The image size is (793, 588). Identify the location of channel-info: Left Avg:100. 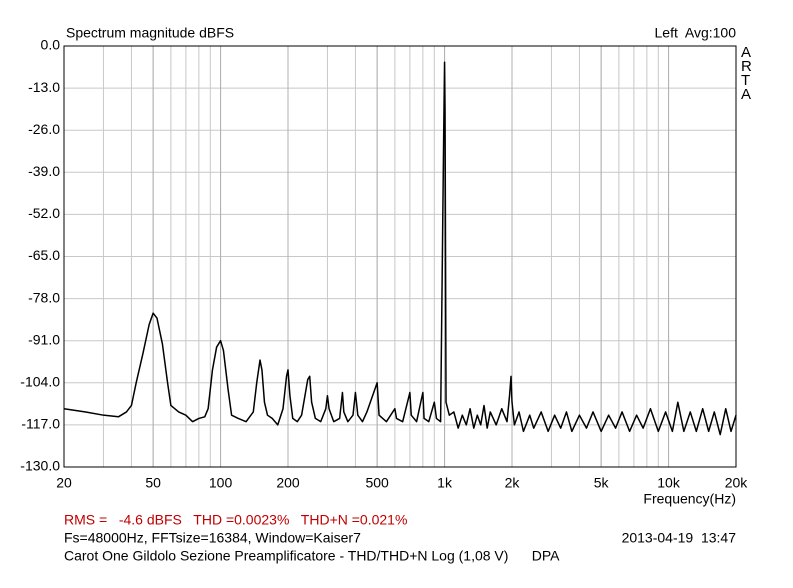
(696, 33).